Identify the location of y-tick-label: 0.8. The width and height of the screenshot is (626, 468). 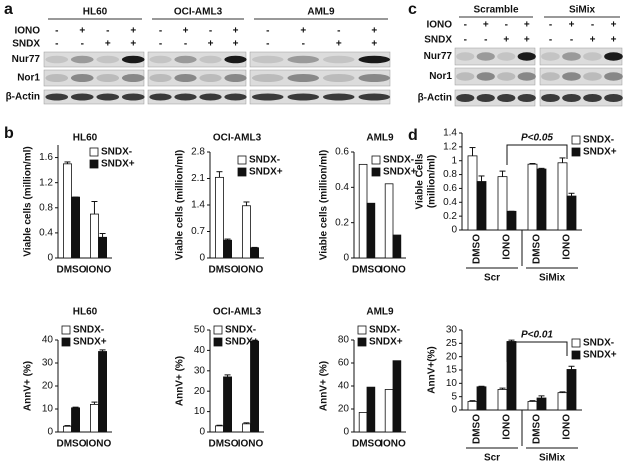
(46, 207).